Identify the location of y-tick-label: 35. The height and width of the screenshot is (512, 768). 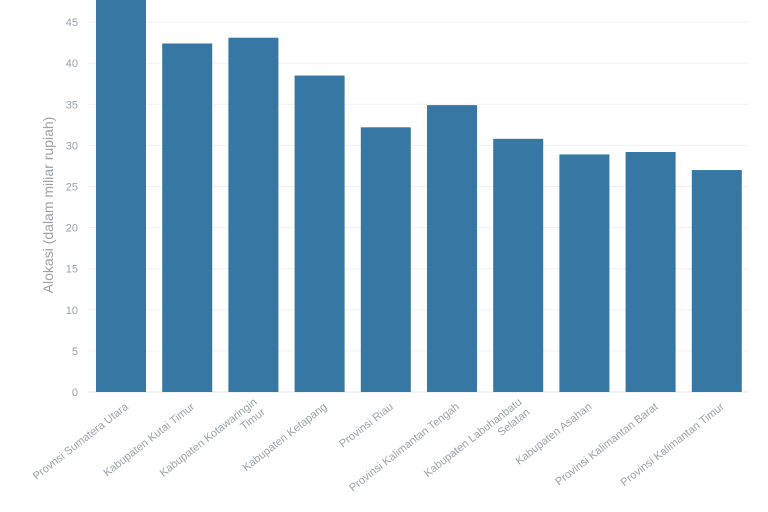
(72, 105).